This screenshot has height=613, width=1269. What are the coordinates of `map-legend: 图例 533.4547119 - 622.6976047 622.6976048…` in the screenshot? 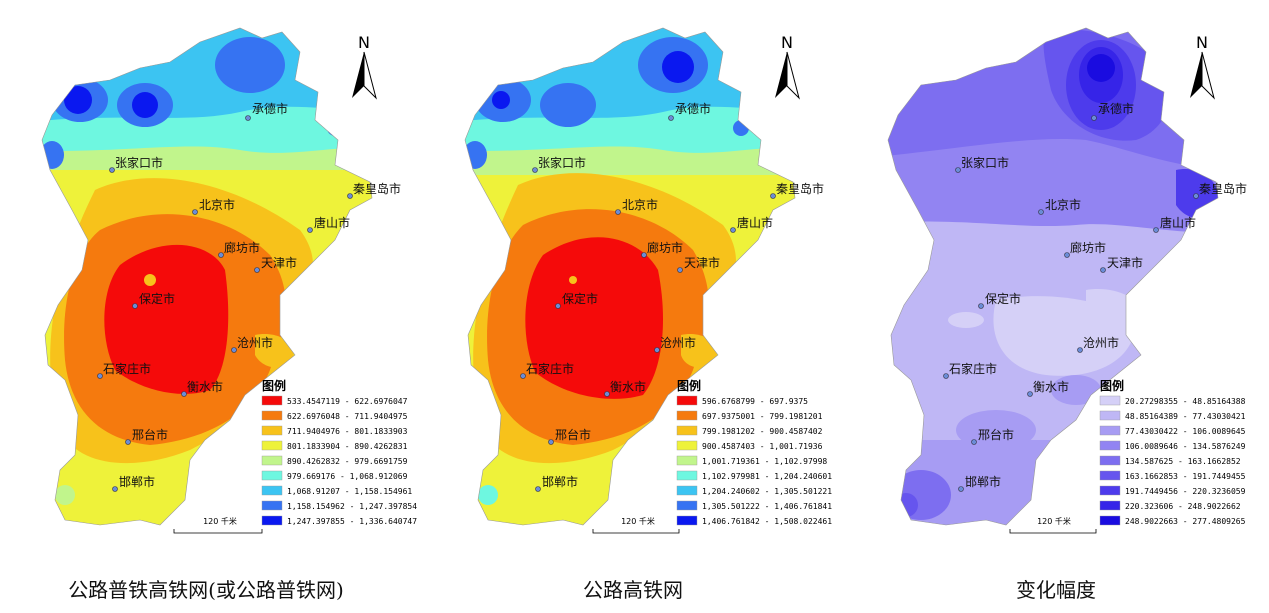 It's located at (339, 452).